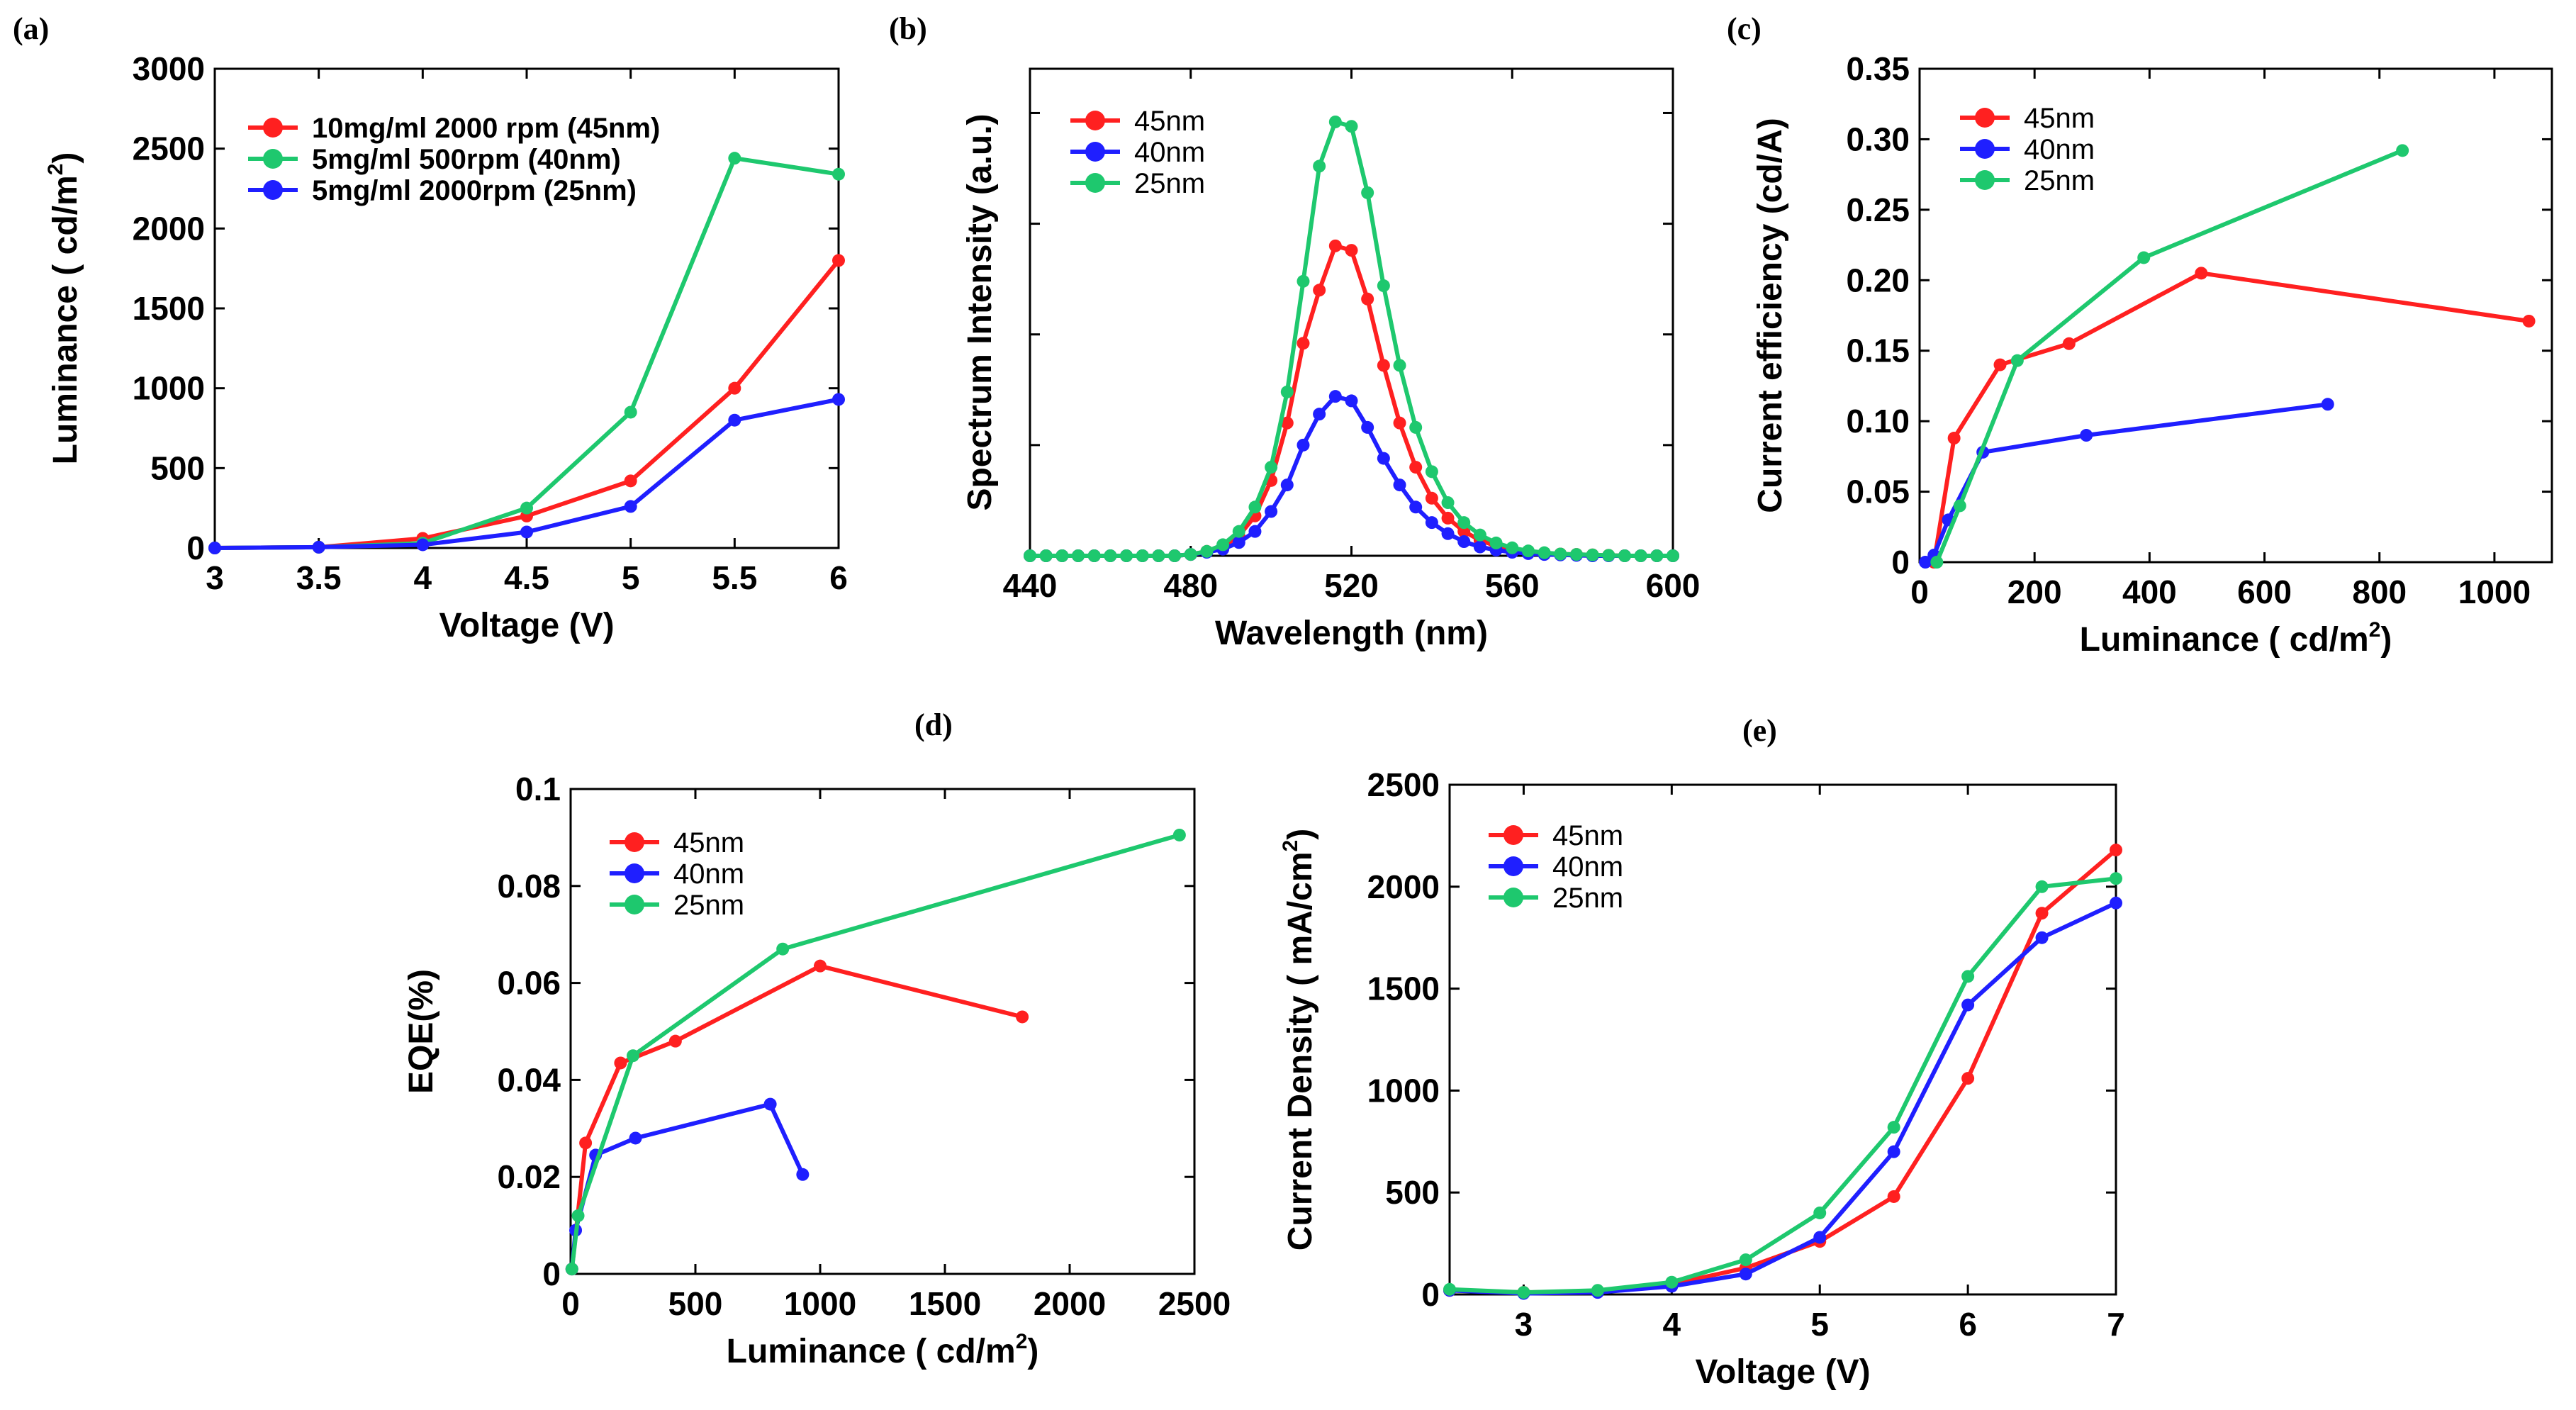 The width and height of the screenshot is (2576, 1410). What do you see at coordinates (734, 577) in the screenshot?
I see `x-tick-label: 5.5` at bounding box center [734, 577].